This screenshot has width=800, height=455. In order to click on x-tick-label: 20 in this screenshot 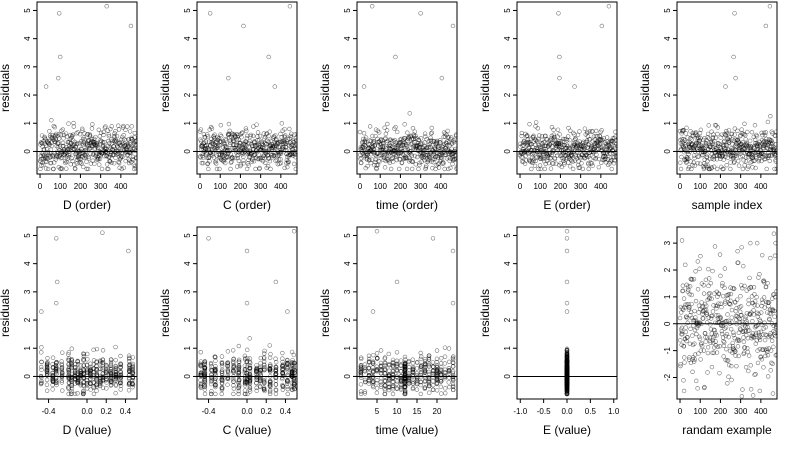, I will do `click(437, 411)`.